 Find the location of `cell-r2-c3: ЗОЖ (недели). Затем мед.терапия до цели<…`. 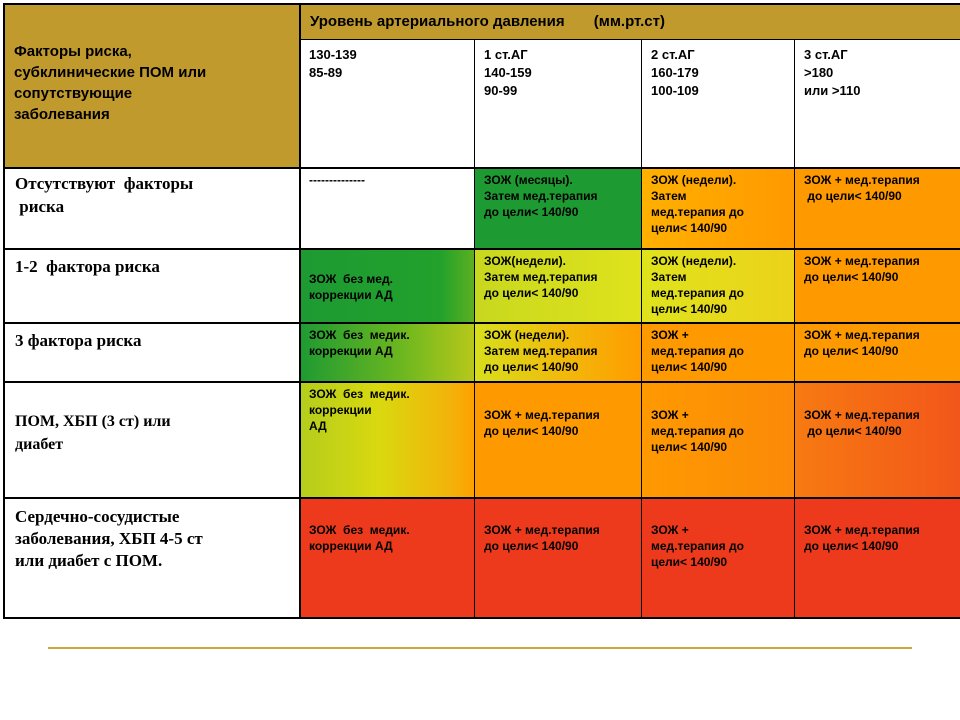

cell-r2-c3: ЗОЖ (недели). Затем мед.терапия до цели<… is located at coordinates (718, 286).